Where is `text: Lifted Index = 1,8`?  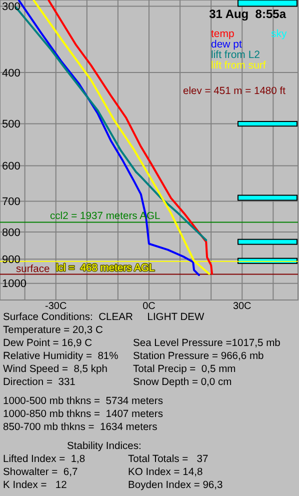
text: Lifted Index = 1,8 is located at coordinates (44, 459).